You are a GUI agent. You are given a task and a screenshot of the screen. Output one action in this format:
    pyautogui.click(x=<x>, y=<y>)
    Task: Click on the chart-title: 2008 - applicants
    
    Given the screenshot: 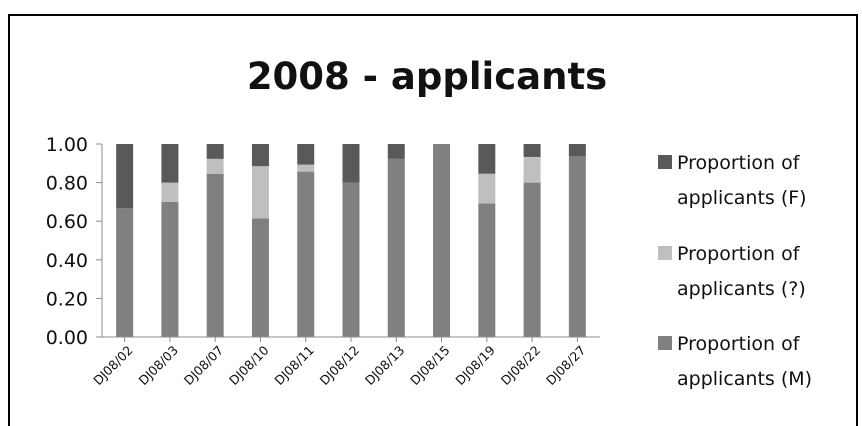 What is the action you would take?
    pyautogui.click(x=427, y=76)
    